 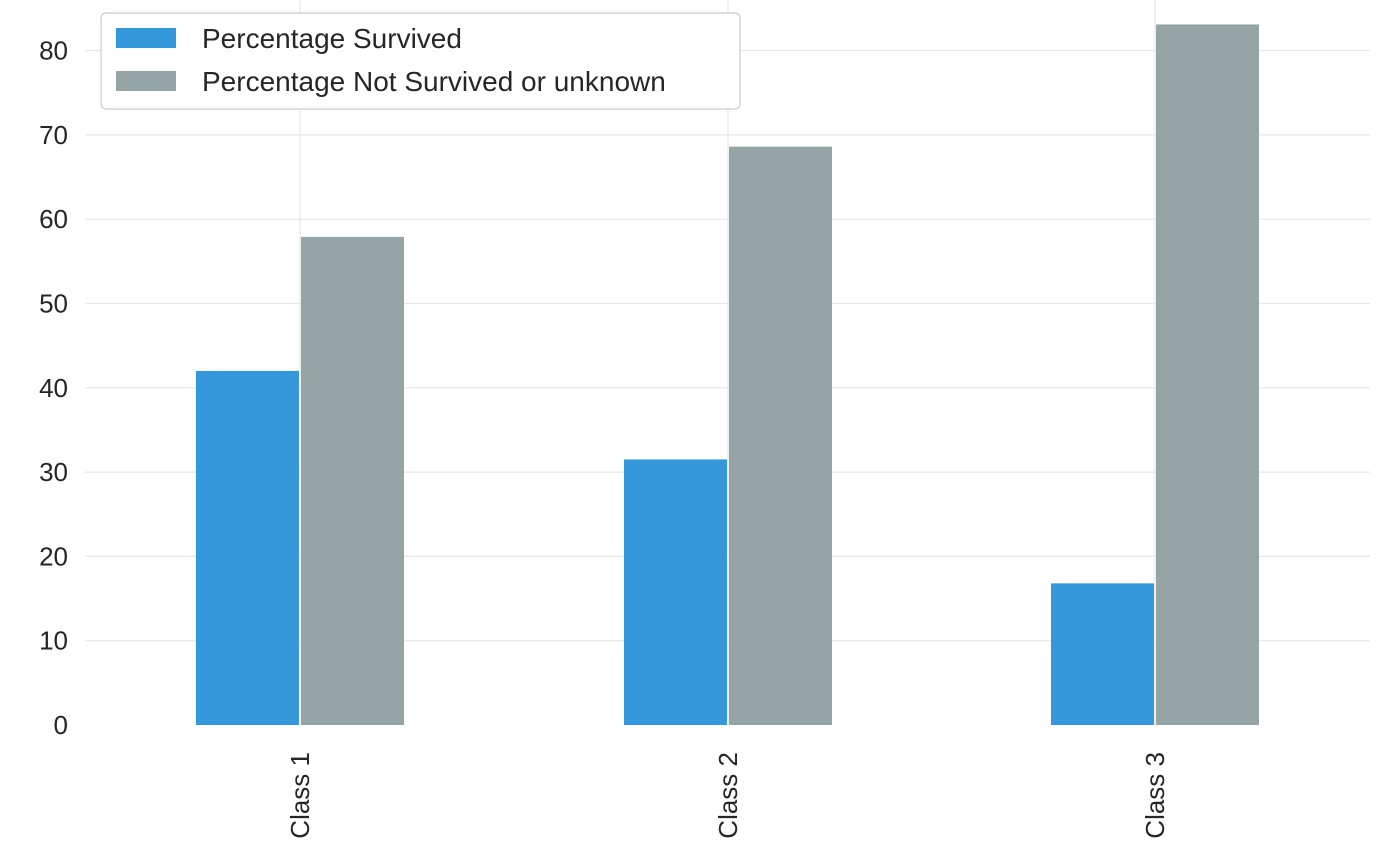 I want to click on x-tick-label: Class 3, so click(x=1155, y=795).